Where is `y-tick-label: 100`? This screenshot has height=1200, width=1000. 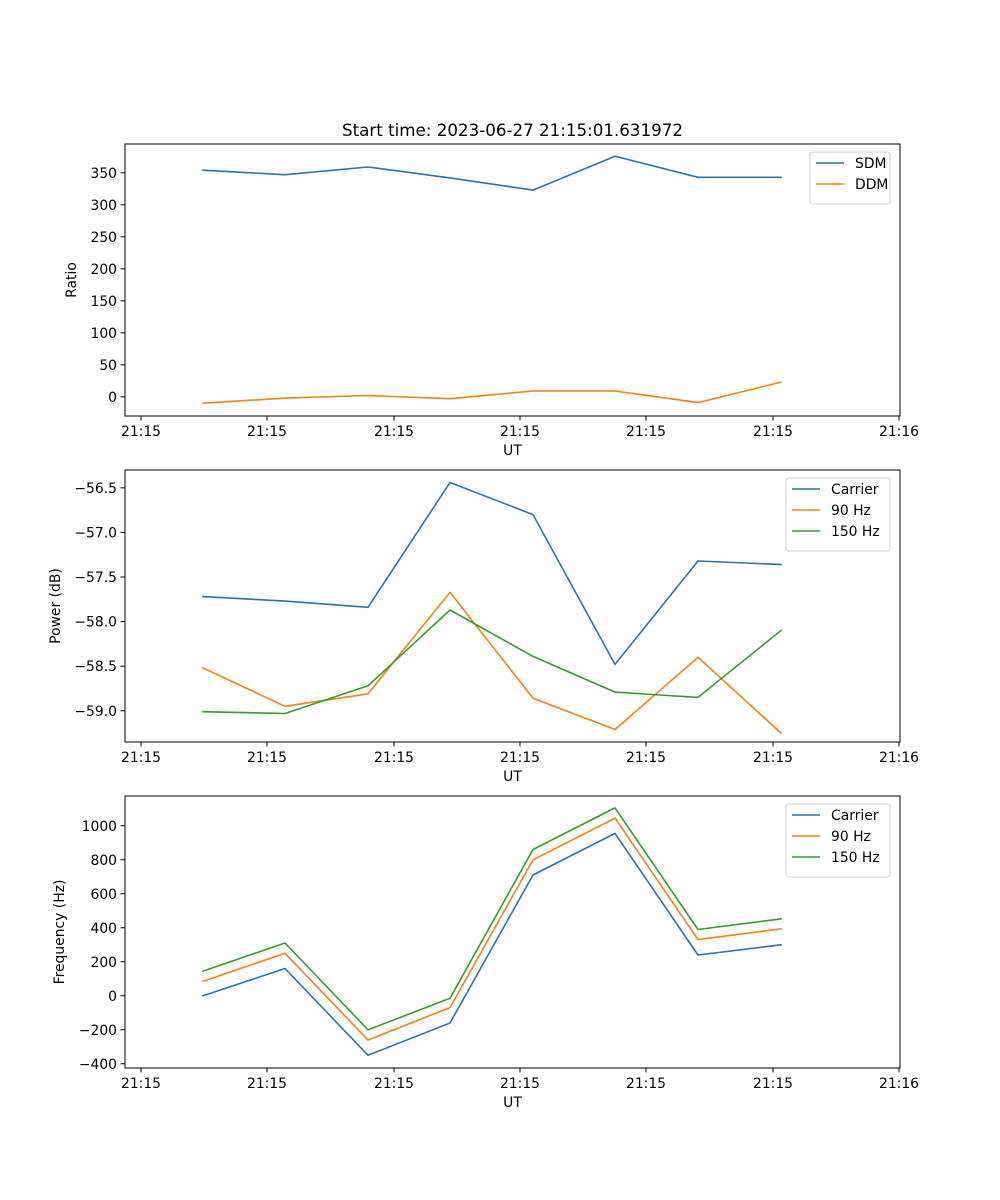
y-tick-label: 100 is located at coordinates (103, 334).